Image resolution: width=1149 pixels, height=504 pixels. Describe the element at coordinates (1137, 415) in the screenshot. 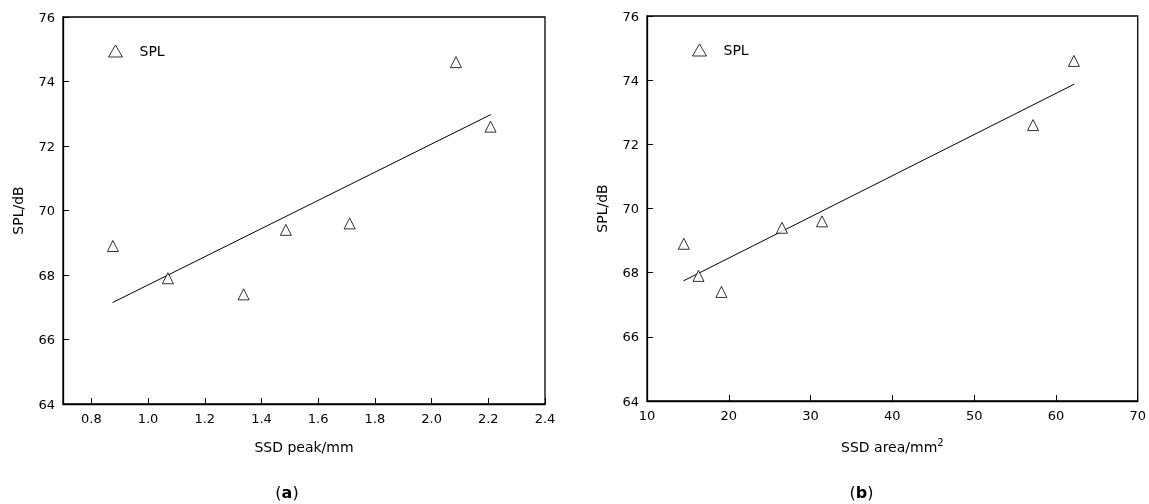

I see `x-tick-label: 70` at that location.